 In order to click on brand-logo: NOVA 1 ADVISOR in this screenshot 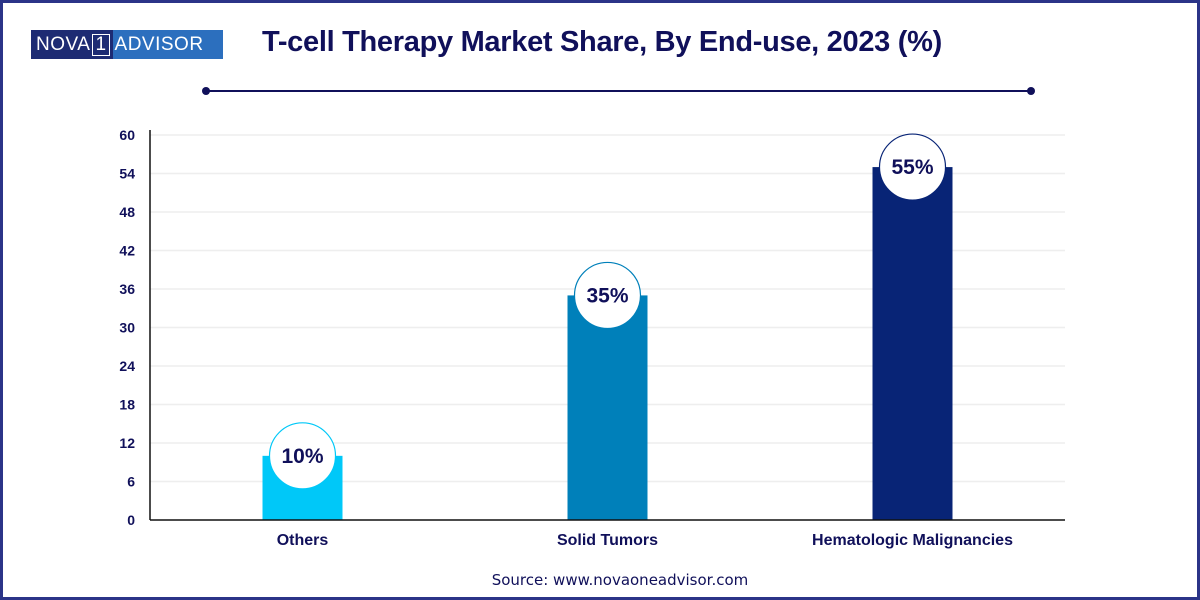, I will do `click(127, 44)`.